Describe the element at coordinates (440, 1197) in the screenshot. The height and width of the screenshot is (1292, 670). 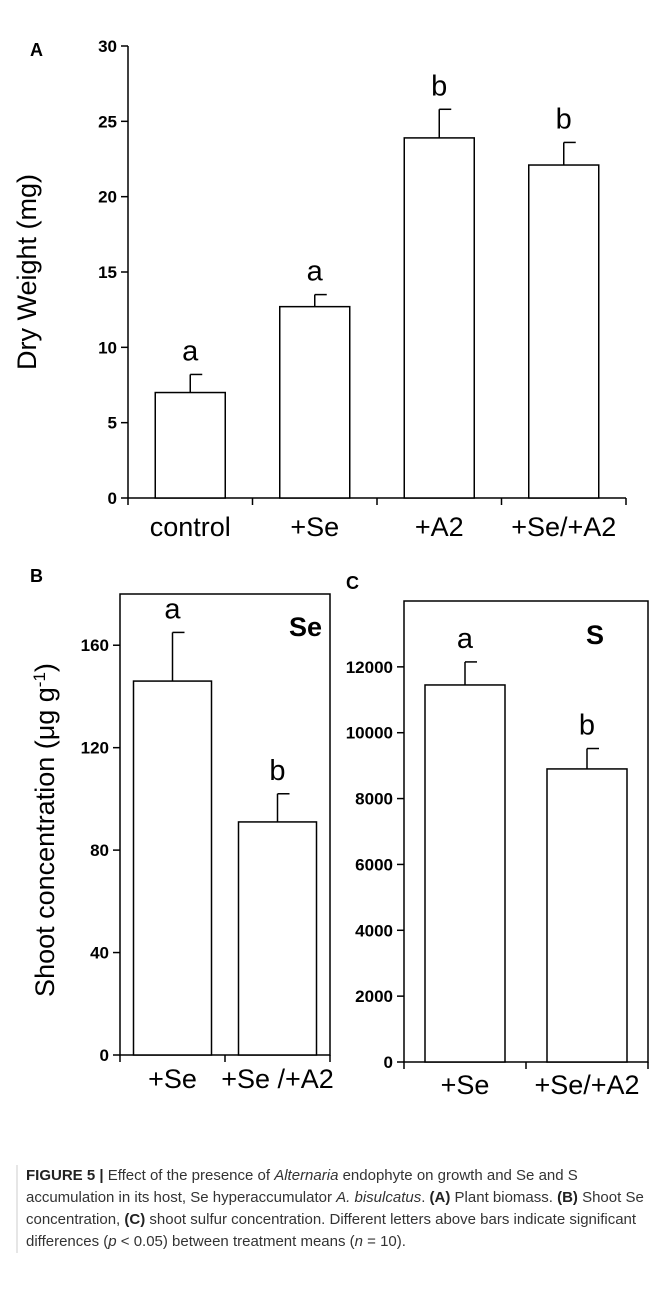
I see `caption-panel-a-tag: (A)` at that location.